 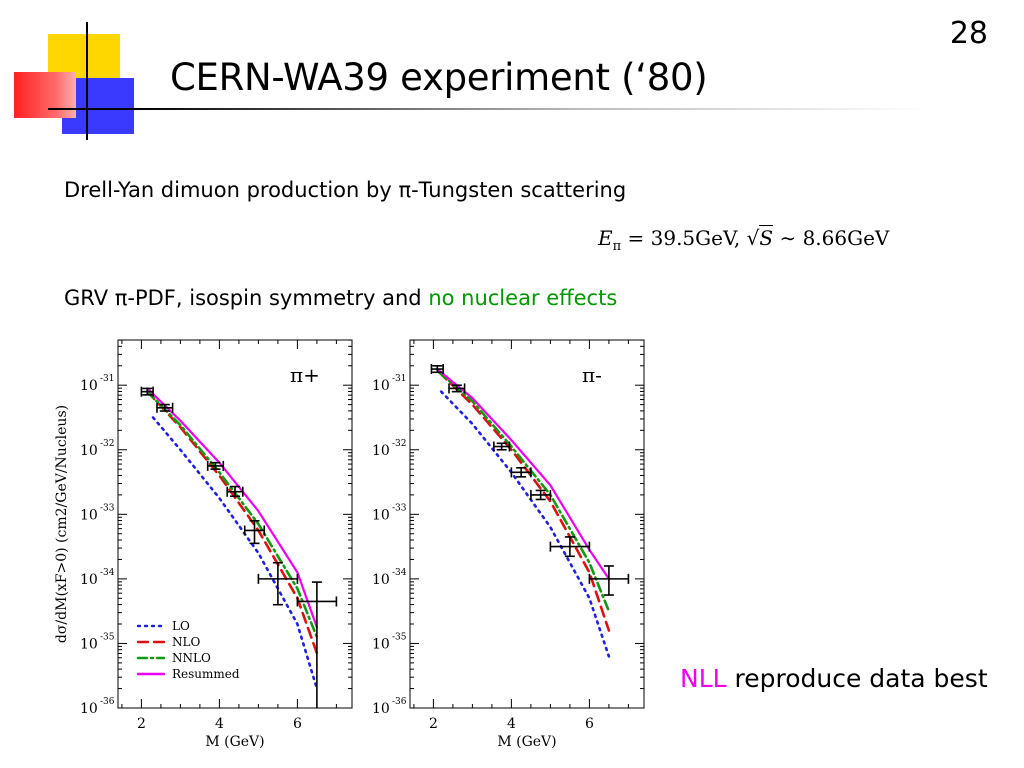 I want to click on y-axis-label: dσ/dM(xF>0) (cm2/GeV/Nucleus), so click(x=62, y=524).